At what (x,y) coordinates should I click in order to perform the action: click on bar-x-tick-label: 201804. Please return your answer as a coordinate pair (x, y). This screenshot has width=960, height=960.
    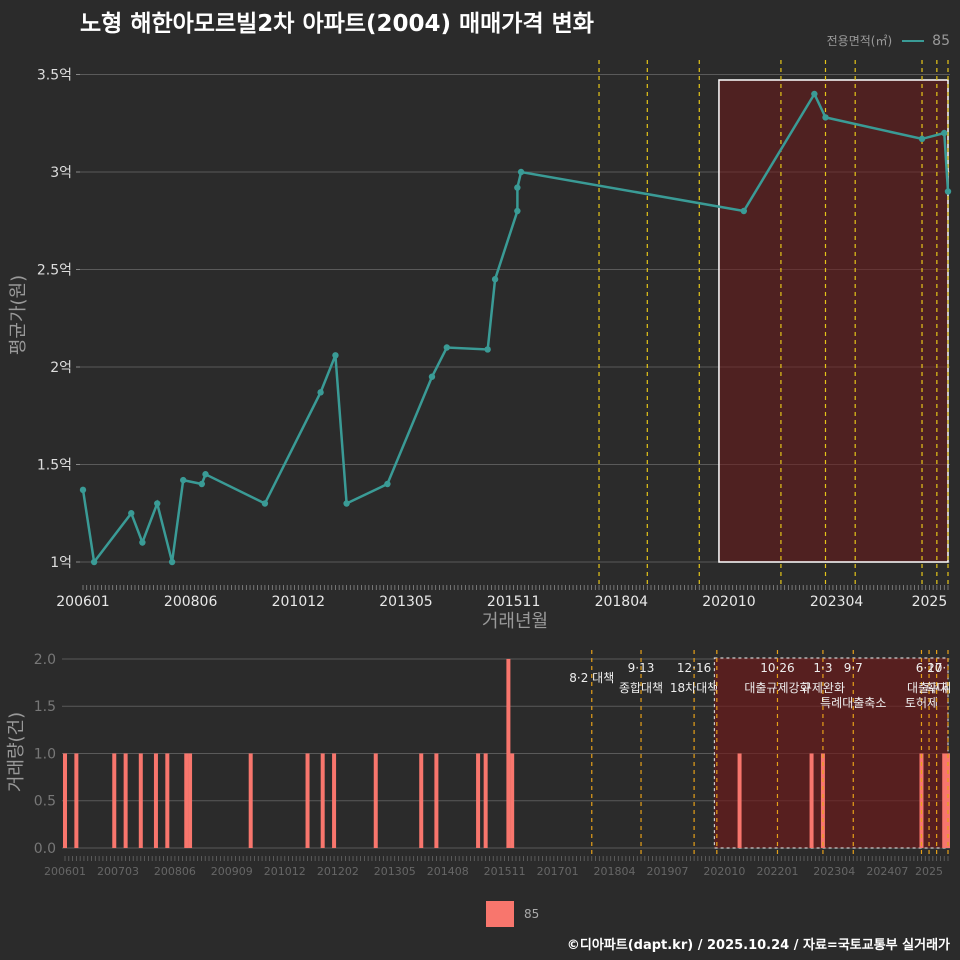
    Looking at the image, I should click on (615, 871).